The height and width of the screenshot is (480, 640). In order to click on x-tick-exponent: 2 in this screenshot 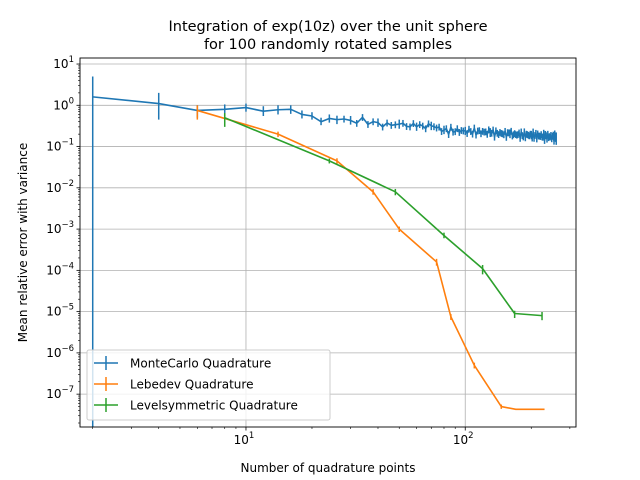, I will do `click(470, 436)`.